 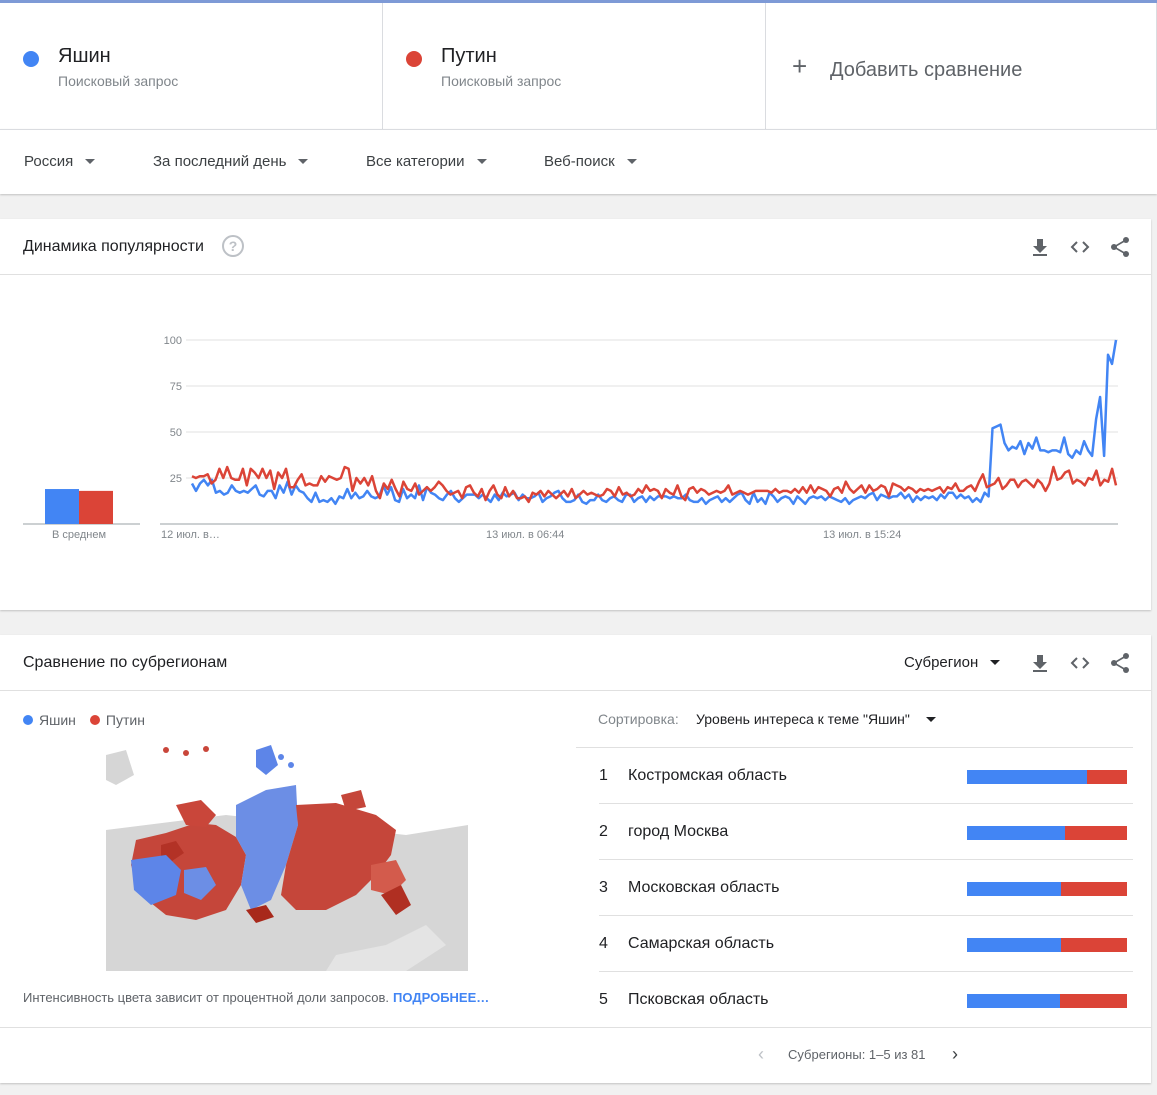 What do you see at coordinates (603, 943) in the screenshot?
I see `region-rank: 4` at bounding box center [603, 943].